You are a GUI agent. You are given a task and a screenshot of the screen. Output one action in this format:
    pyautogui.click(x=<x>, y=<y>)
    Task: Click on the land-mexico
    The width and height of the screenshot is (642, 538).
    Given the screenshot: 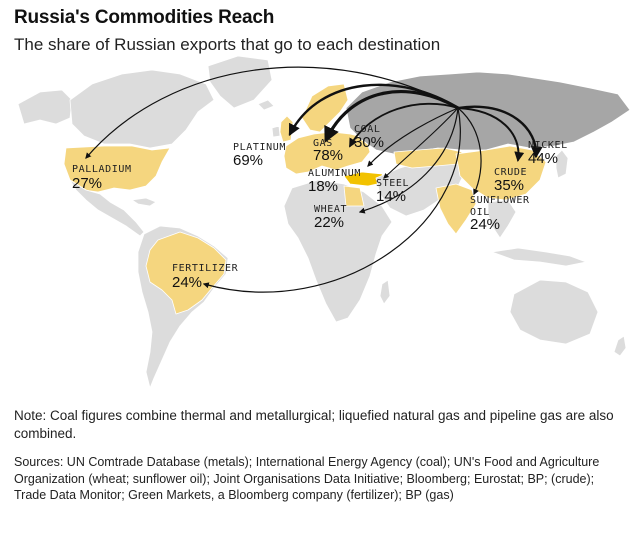 What is the action you would take?
    pyautogui.click(x=107, y=208)
    